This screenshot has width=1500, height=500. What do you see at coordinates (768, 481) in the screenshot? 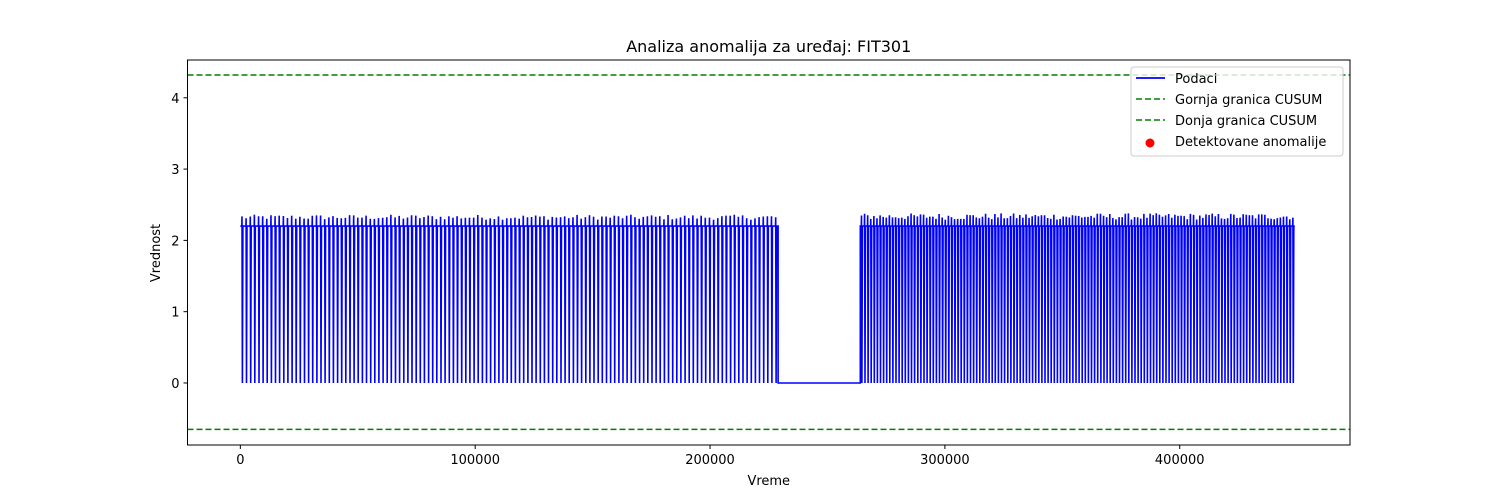
I see `x-axis-label: Vreme` at bounding box center [768, 481].